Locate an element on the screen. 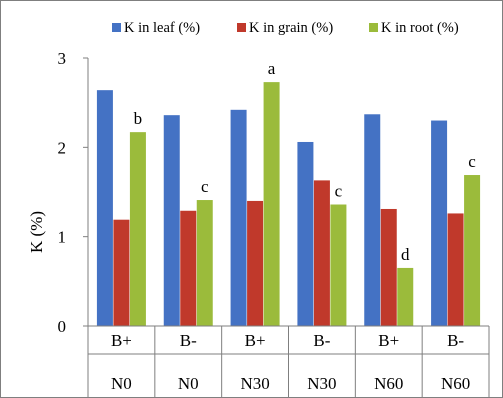  significance-label: b is located at coordinates (138, 118).